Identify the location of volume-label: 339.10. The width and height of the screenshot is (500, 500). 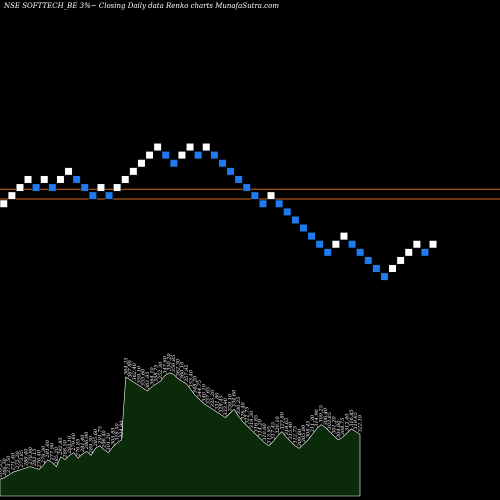
(230, 402).